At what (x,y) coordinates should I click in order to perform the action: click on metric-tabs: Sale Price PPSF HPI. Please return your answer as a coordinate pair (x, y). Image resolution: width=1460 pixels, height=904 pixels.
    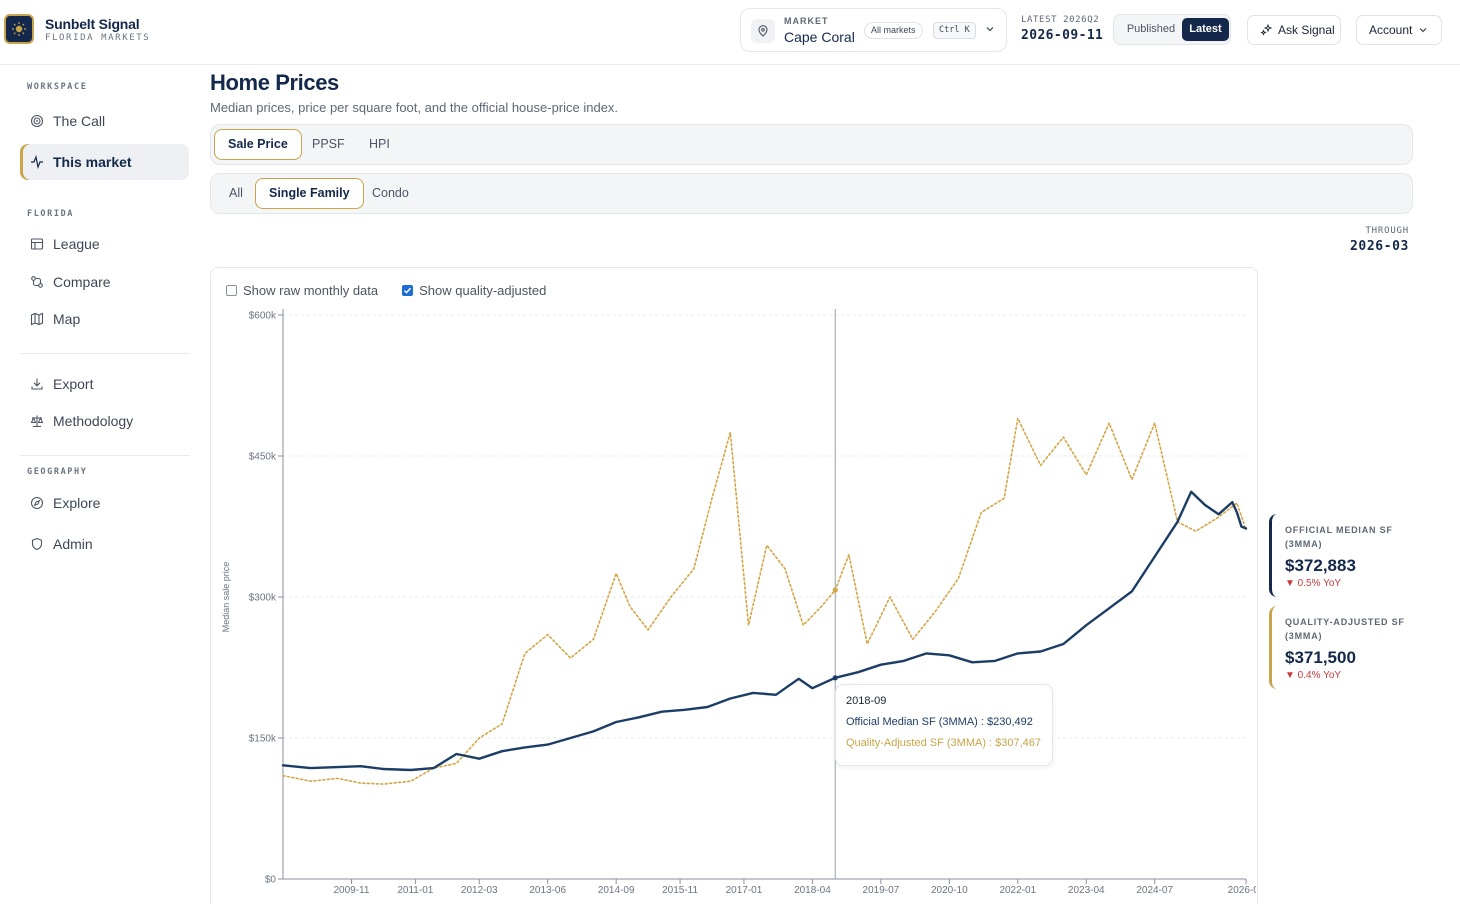
    Looking at the image, I should click on (811, 144).